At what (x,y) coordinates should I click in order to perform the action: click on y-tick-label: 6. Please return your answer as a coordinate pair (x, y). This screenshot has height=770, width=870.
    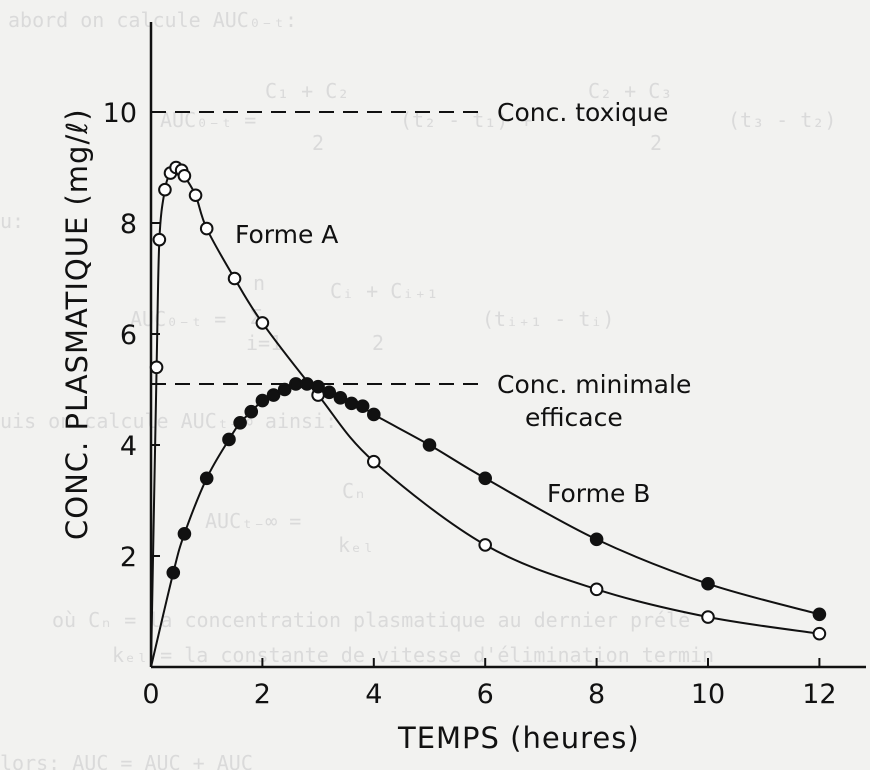
    Looking at the image, I should click on (128, 335).